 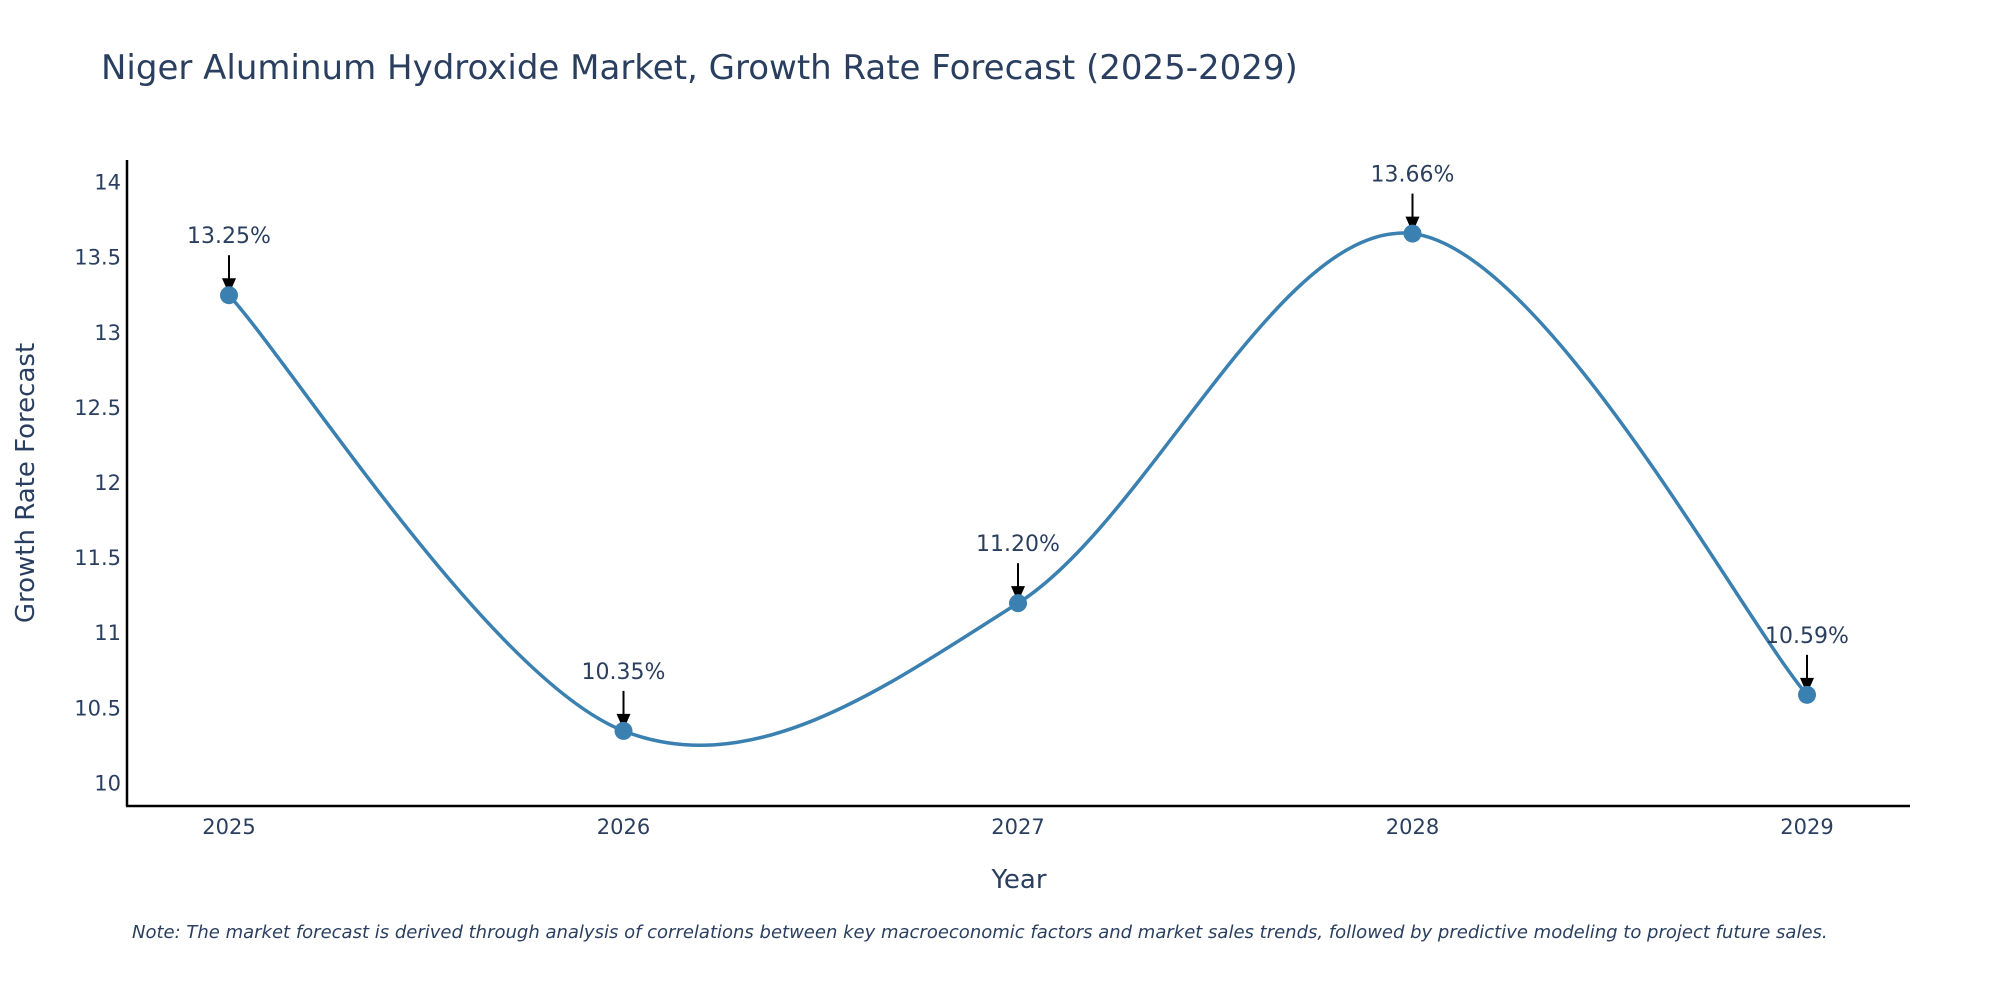 I want to click on y-axis-title: Growth Rate Forecast, so click(x=26, y=483).